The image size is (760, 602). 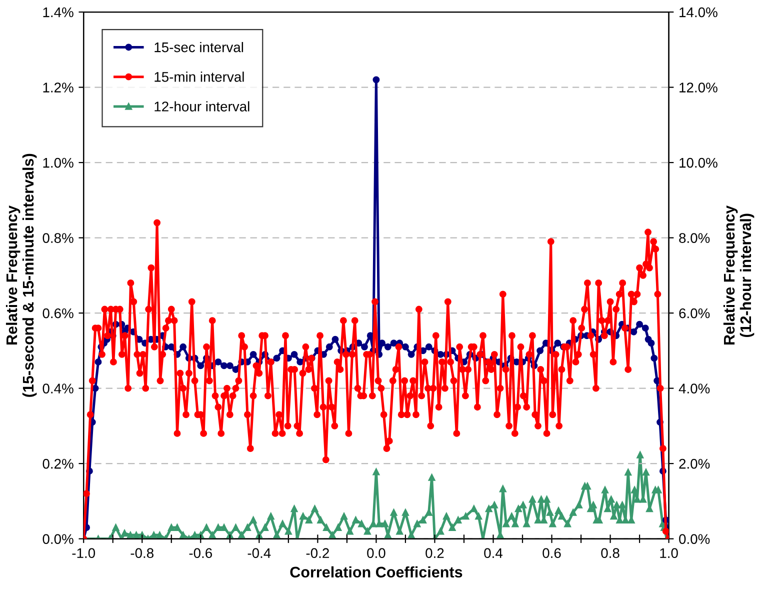 I want to click on y-tick-label: 0.6%, so click(x=58, y=313).